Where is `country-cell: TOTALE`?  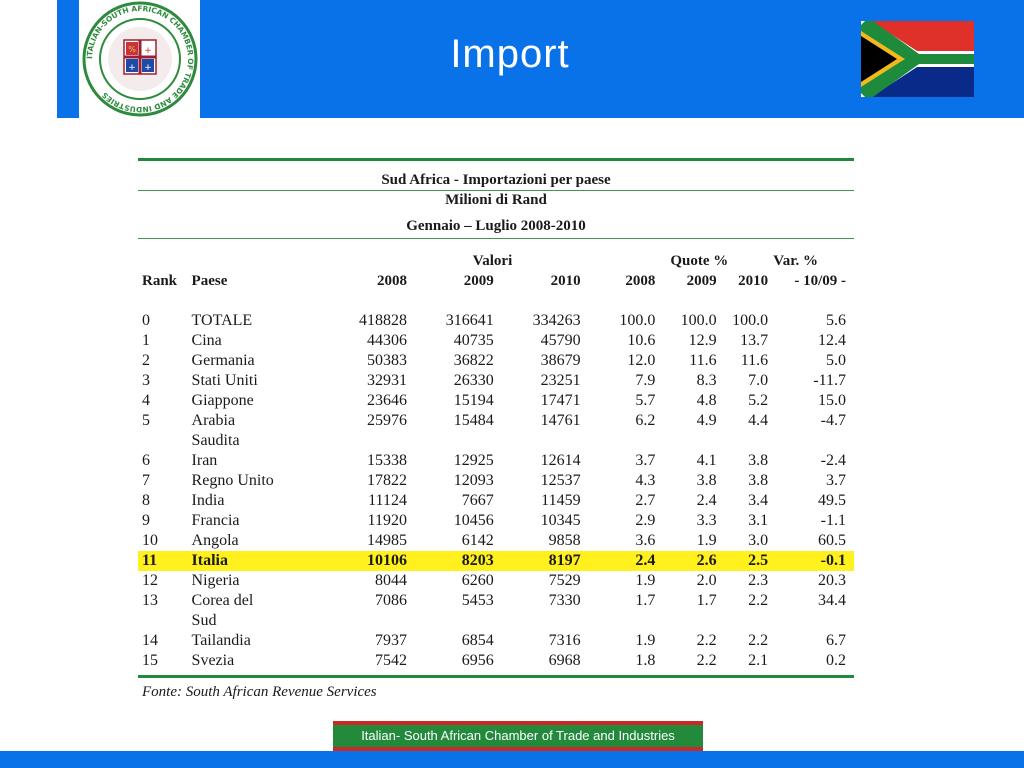
country-cell: TOTALE is located at coordinates (222, 320).